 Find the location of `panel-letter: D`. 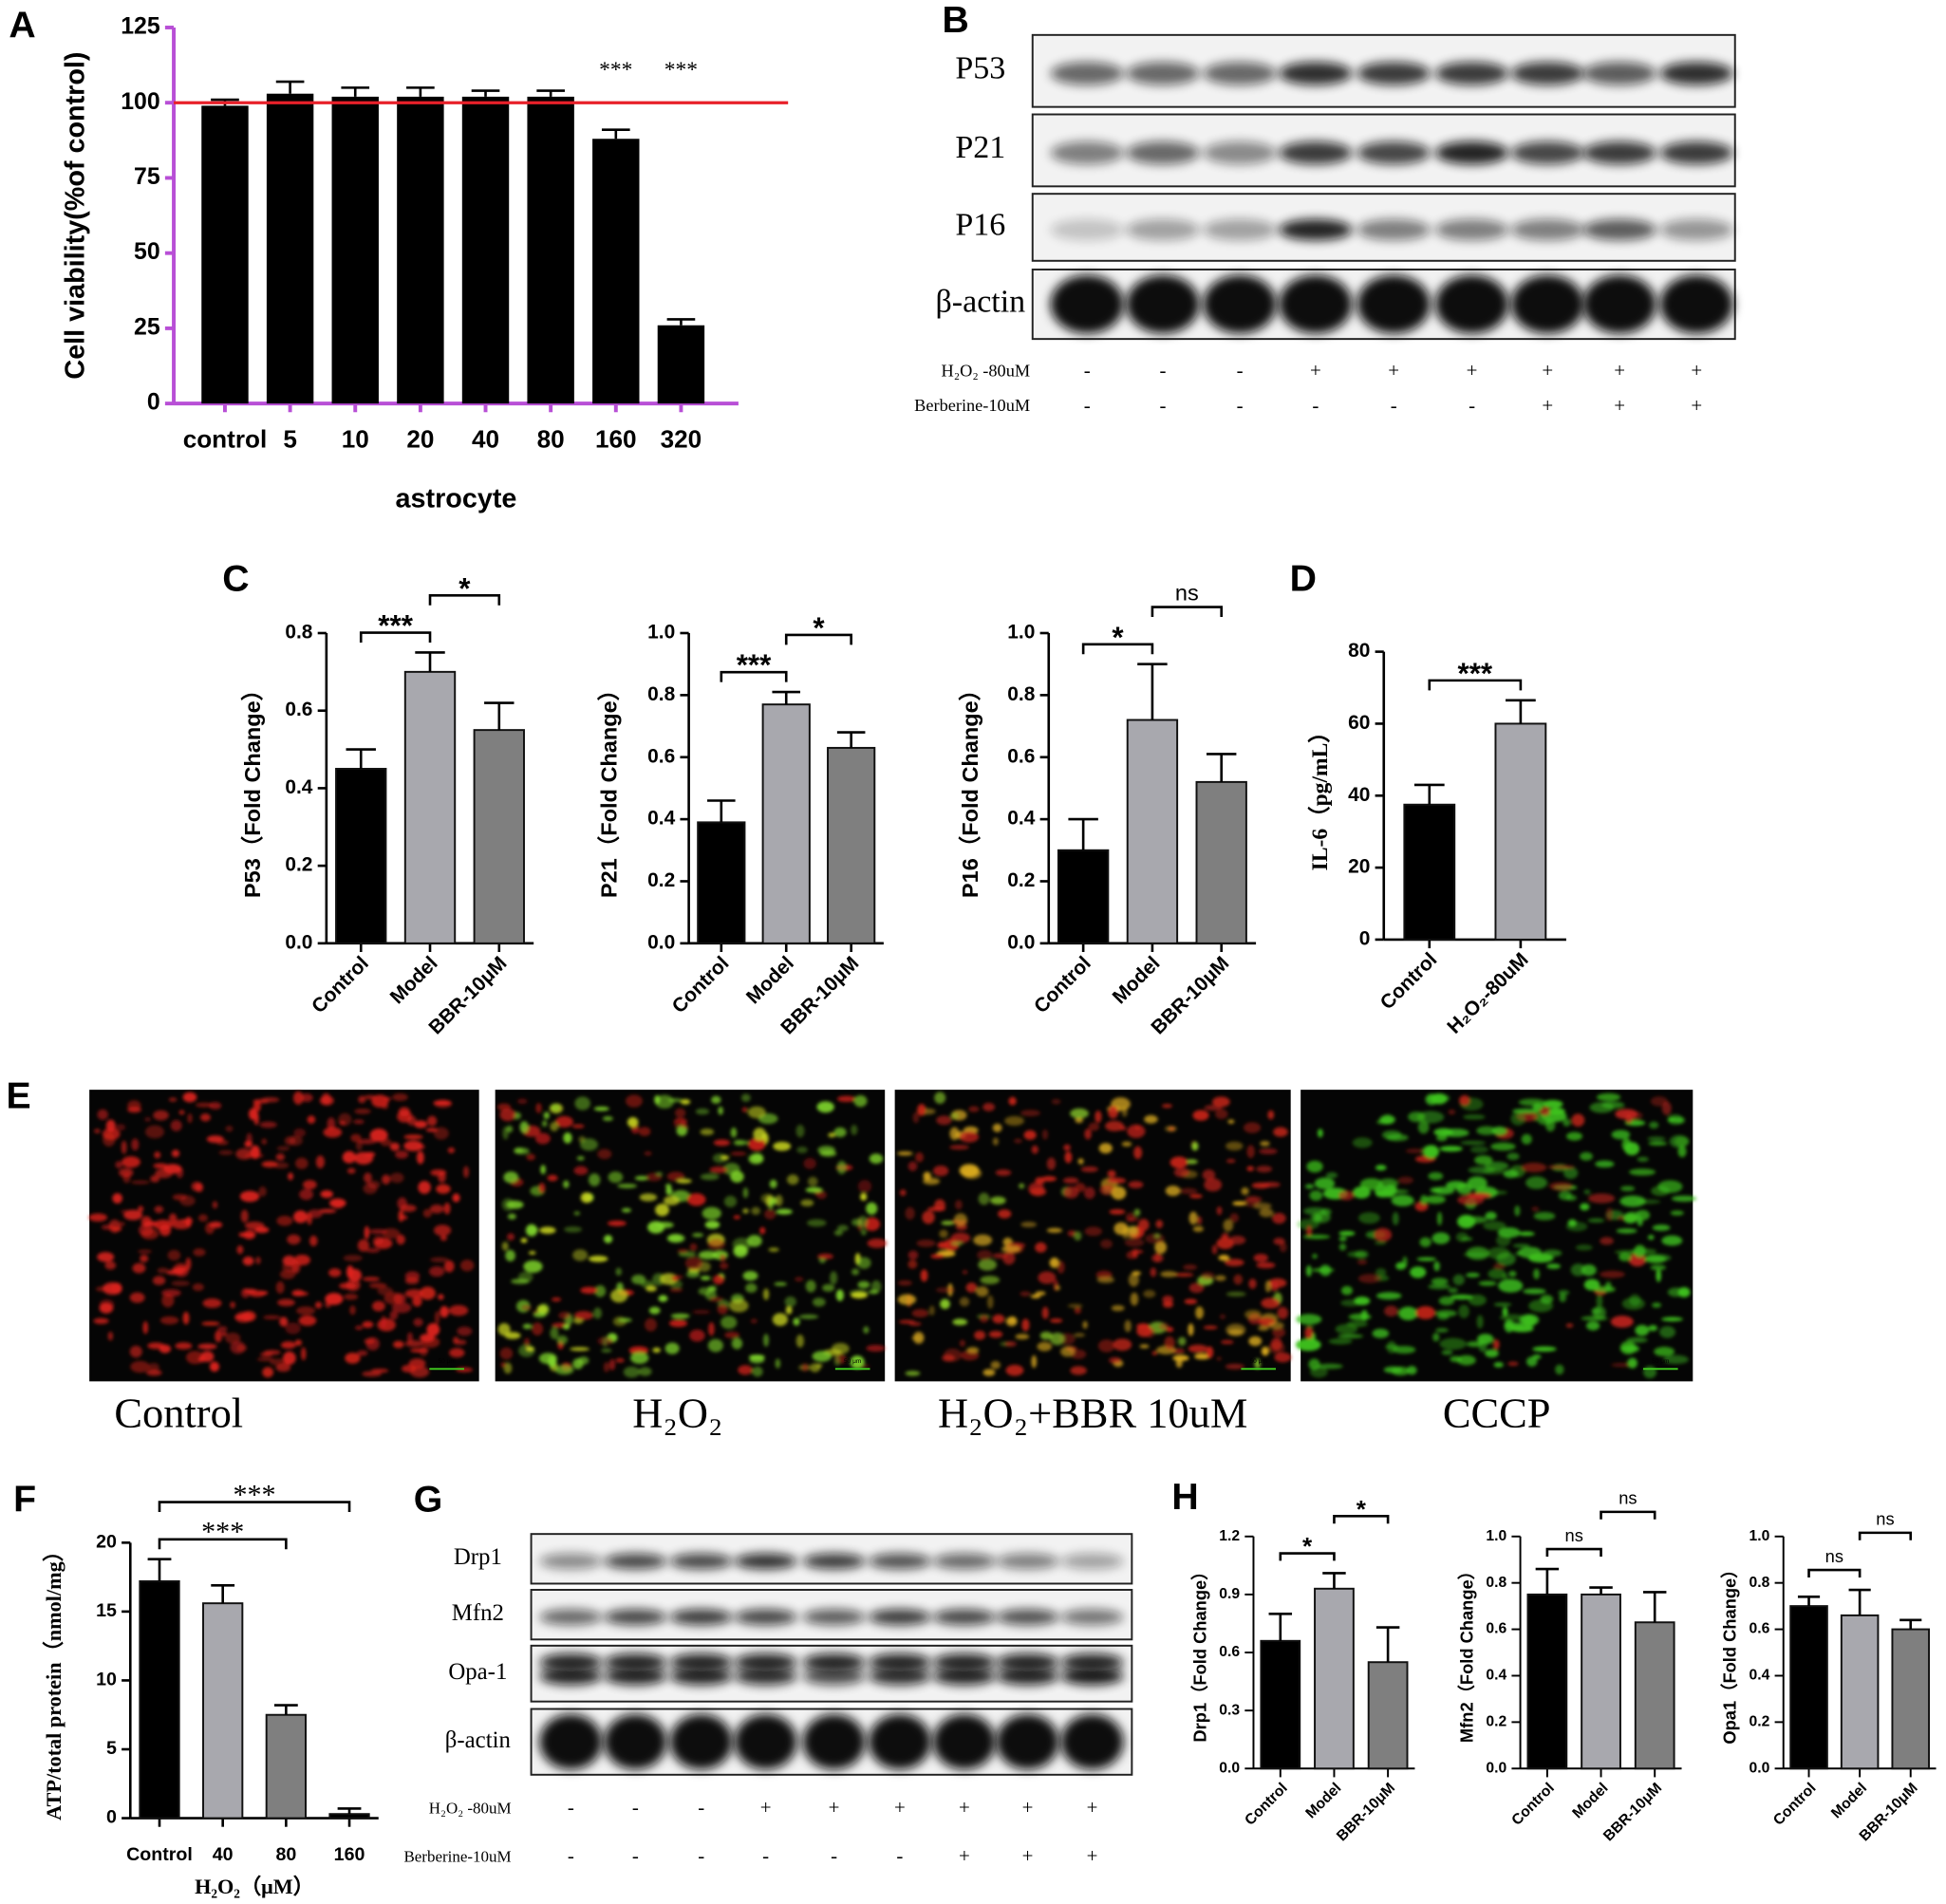

panel-letter: D is located at coordinates (1303, 578).